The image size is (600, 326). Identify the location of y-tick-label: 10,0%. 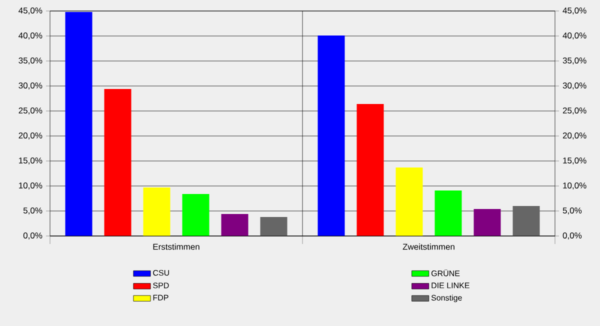
(30, 186).